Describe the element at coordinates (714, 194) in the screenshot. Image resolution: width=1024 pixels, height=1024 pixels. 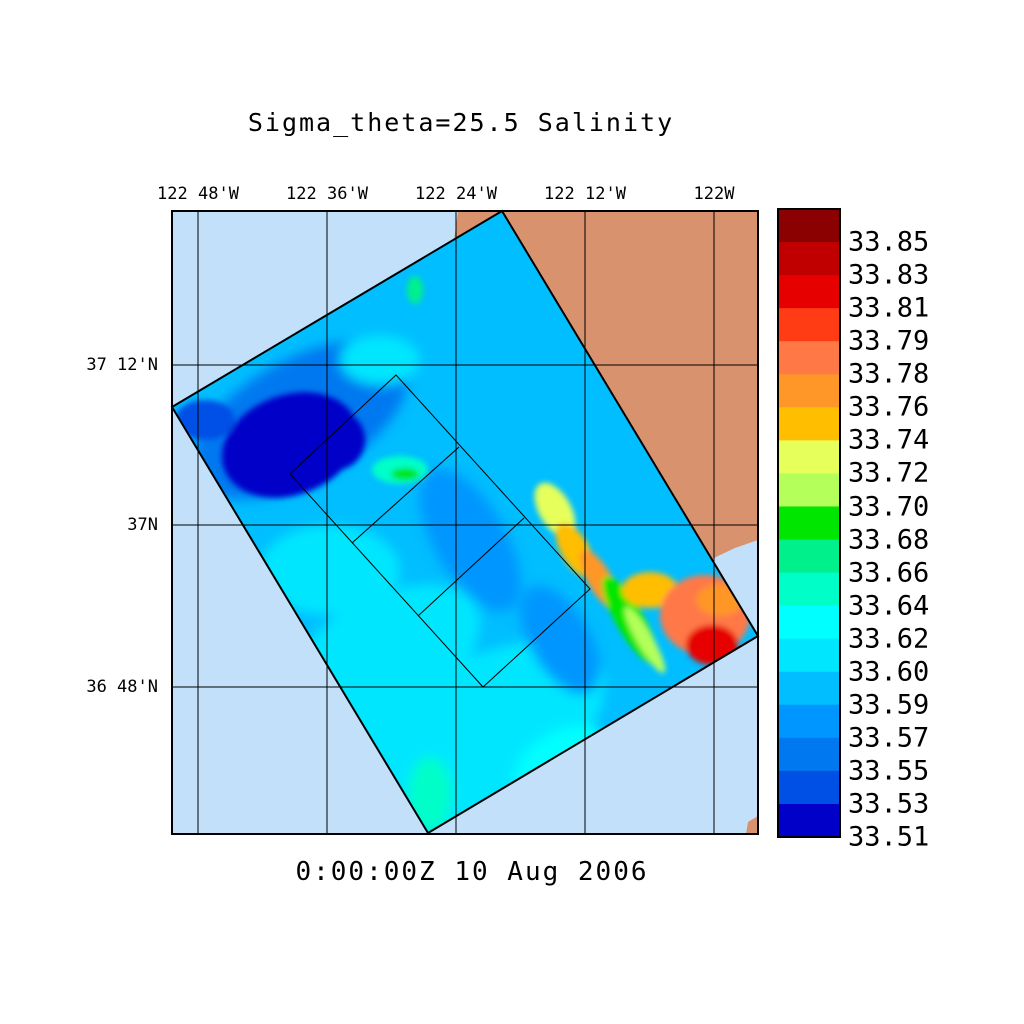
I see `lon-label-122w: 122W` at that location.